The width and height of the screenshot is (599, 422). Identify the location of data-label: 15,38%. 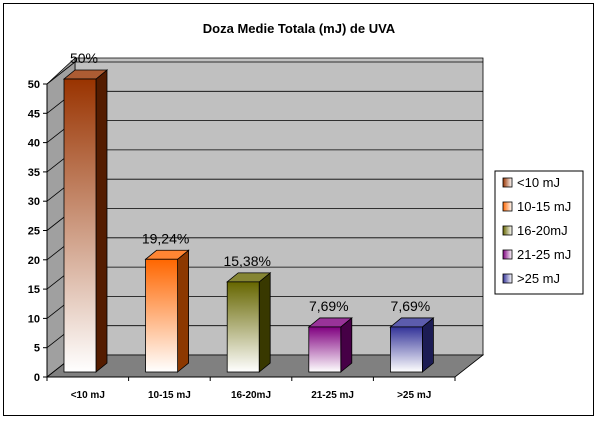
(246, 261).